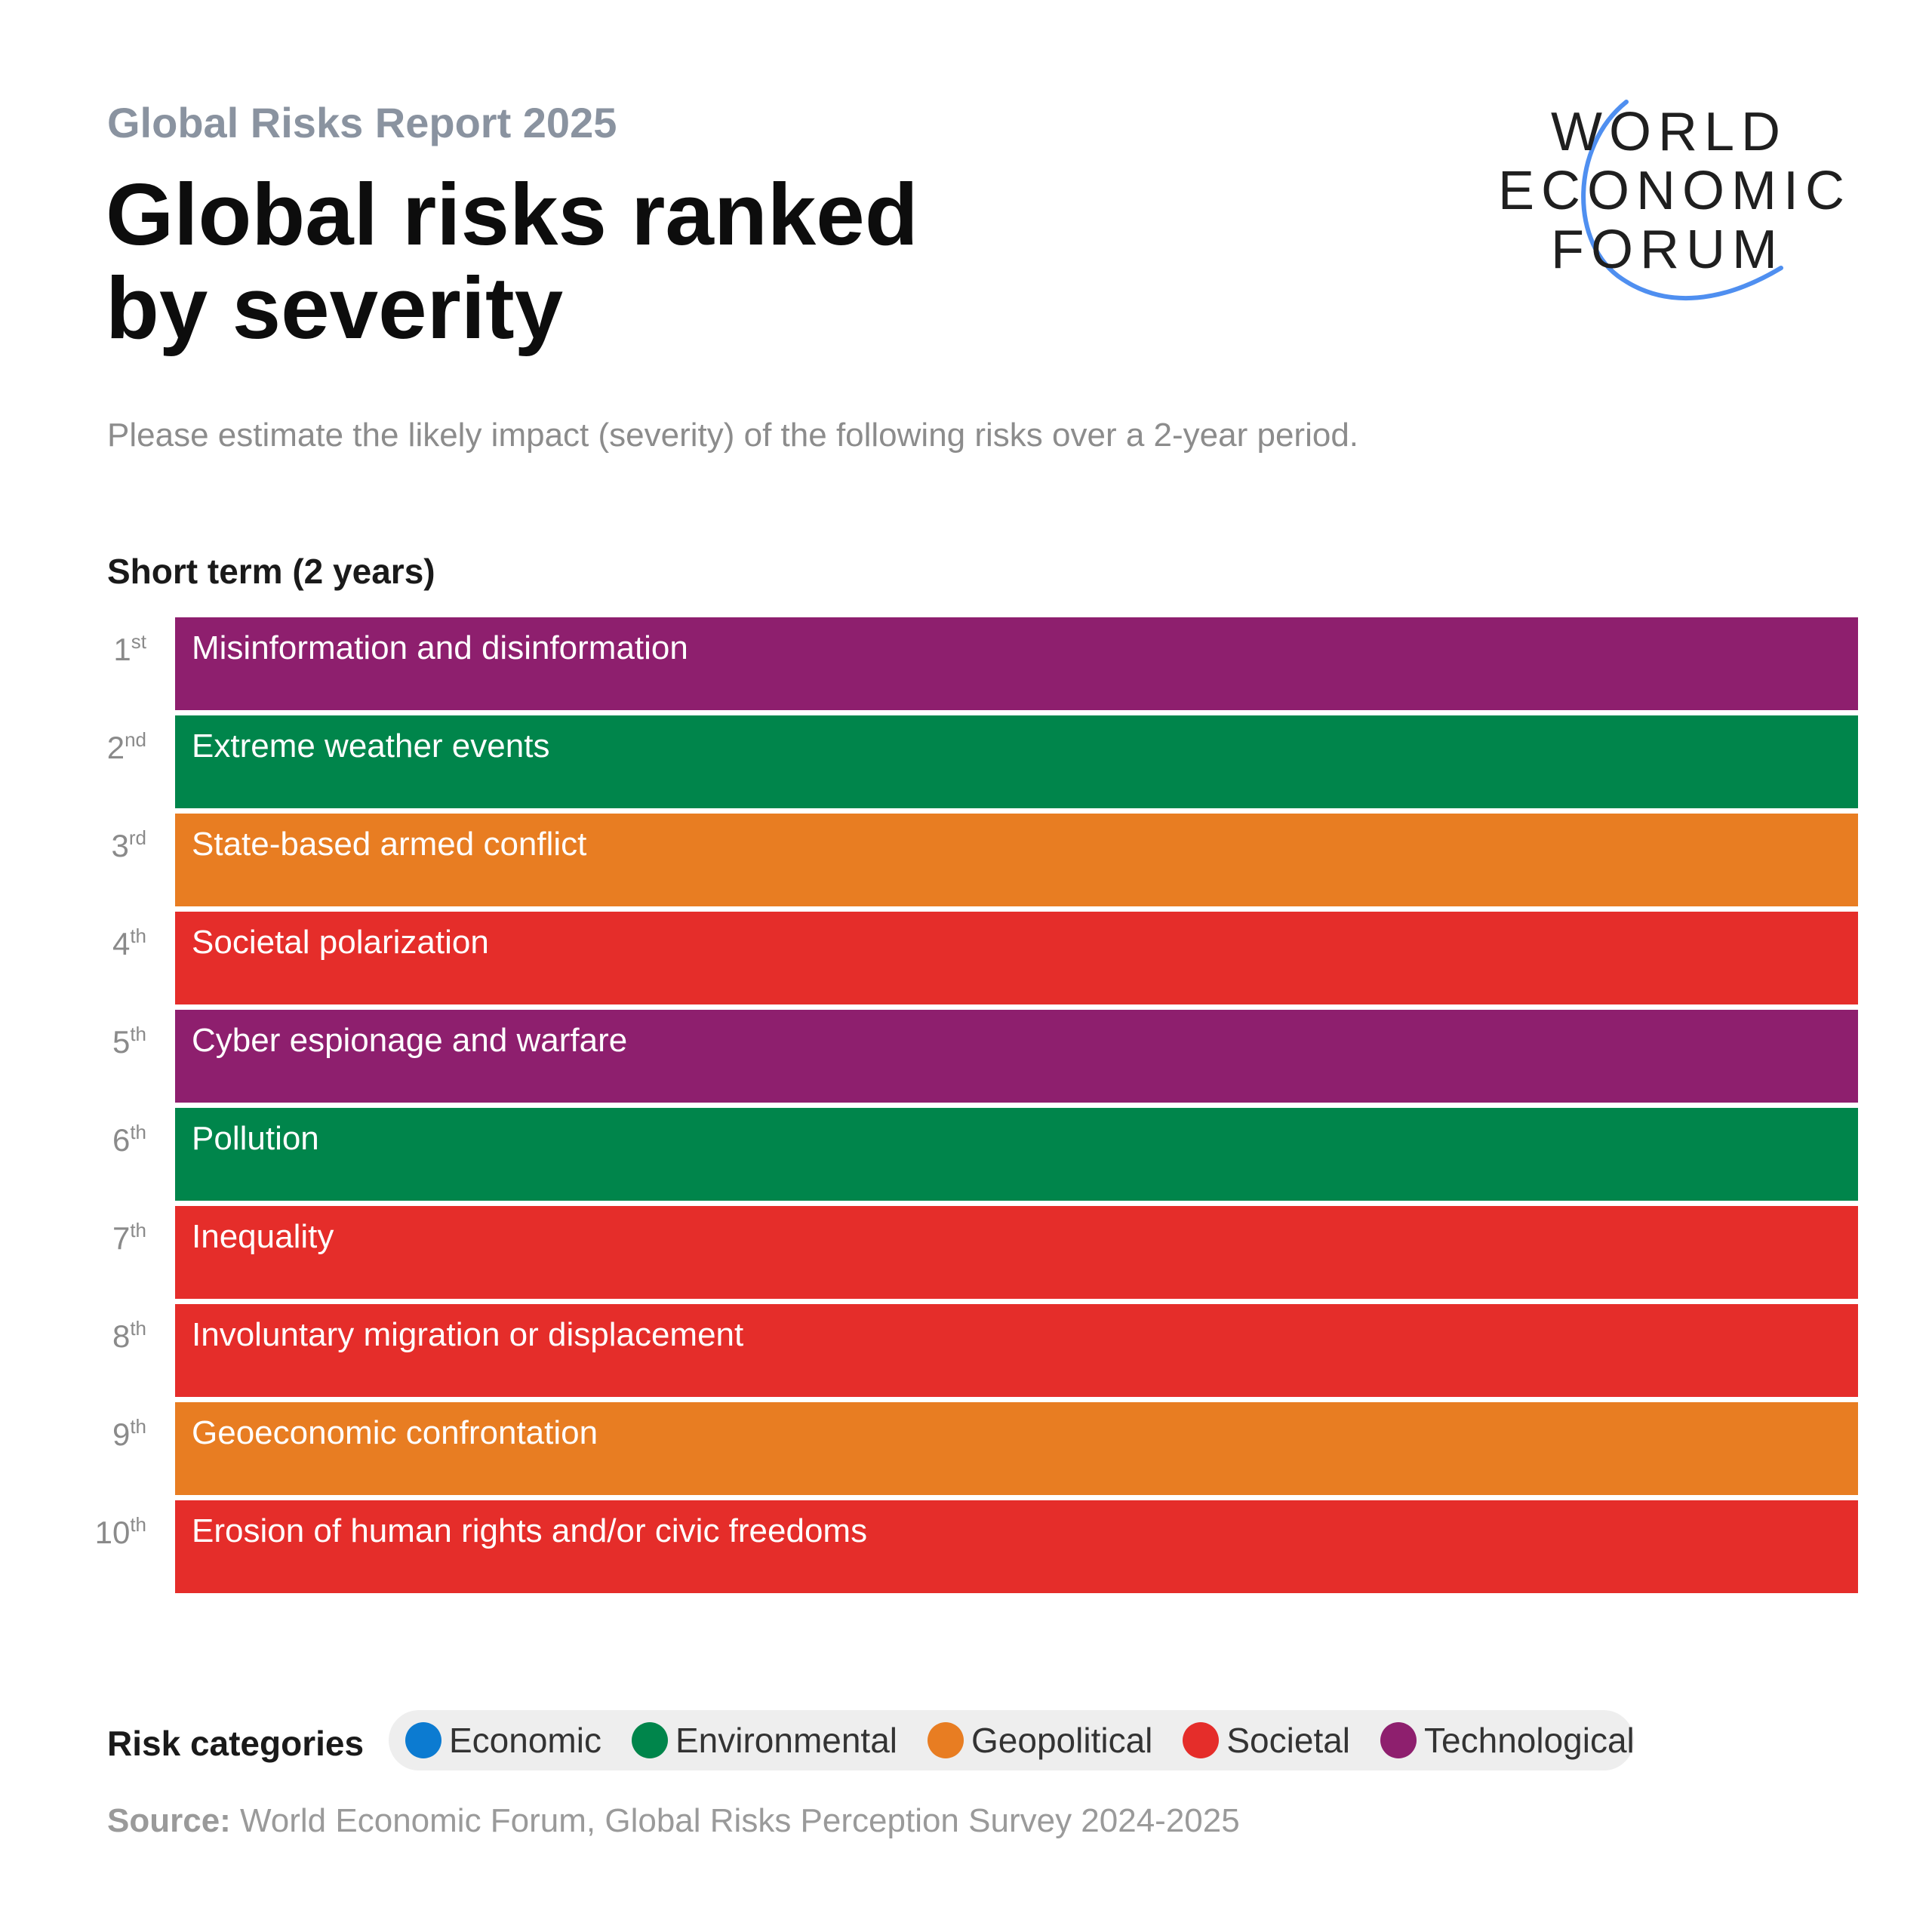 Image resolution: width=1932 pixels, height=1932 pixels. I want to click on rank-label: 8th, so click(129, 1335).